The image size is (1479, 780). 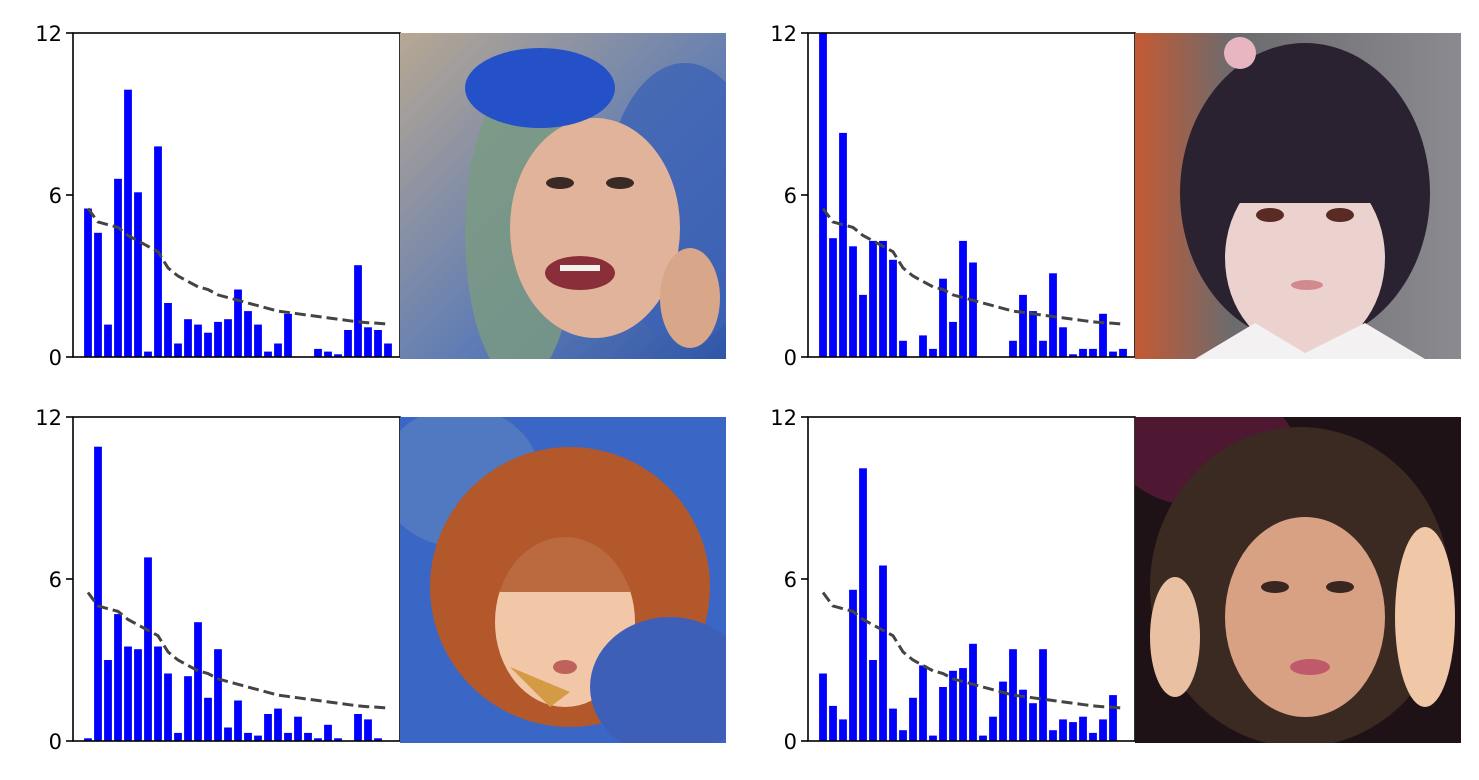 I want to click on face-photo-top-right, so click(x=1298, y=196).